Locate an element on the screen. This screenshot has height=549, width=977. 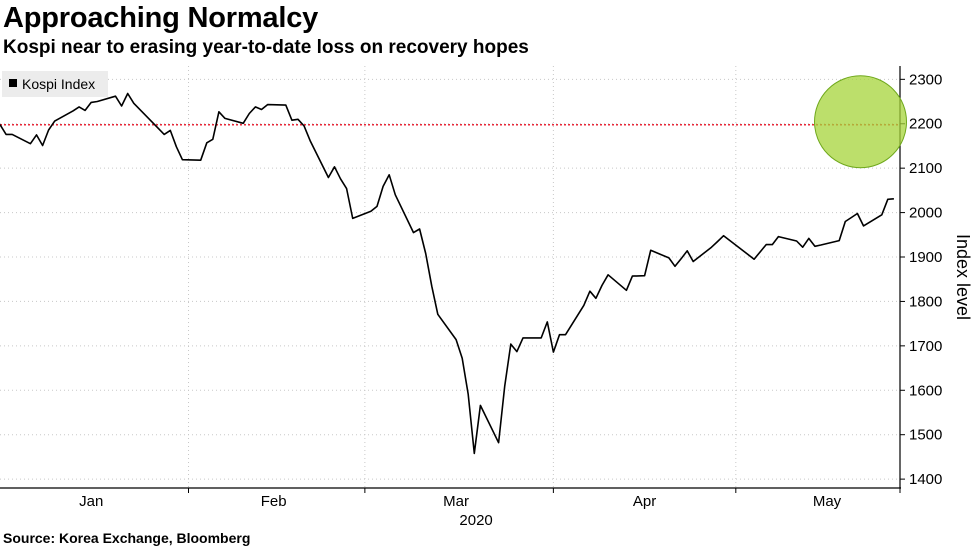
x-tick-label-mar: Mar is located at coordinates (456, 501).